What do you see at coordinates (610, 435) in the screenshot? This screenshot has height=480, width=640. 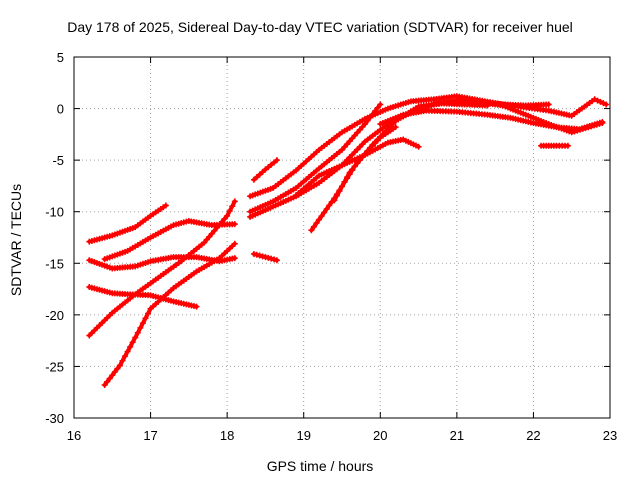 I see `x-tick-label: 23` at bounding box center [610, 435].